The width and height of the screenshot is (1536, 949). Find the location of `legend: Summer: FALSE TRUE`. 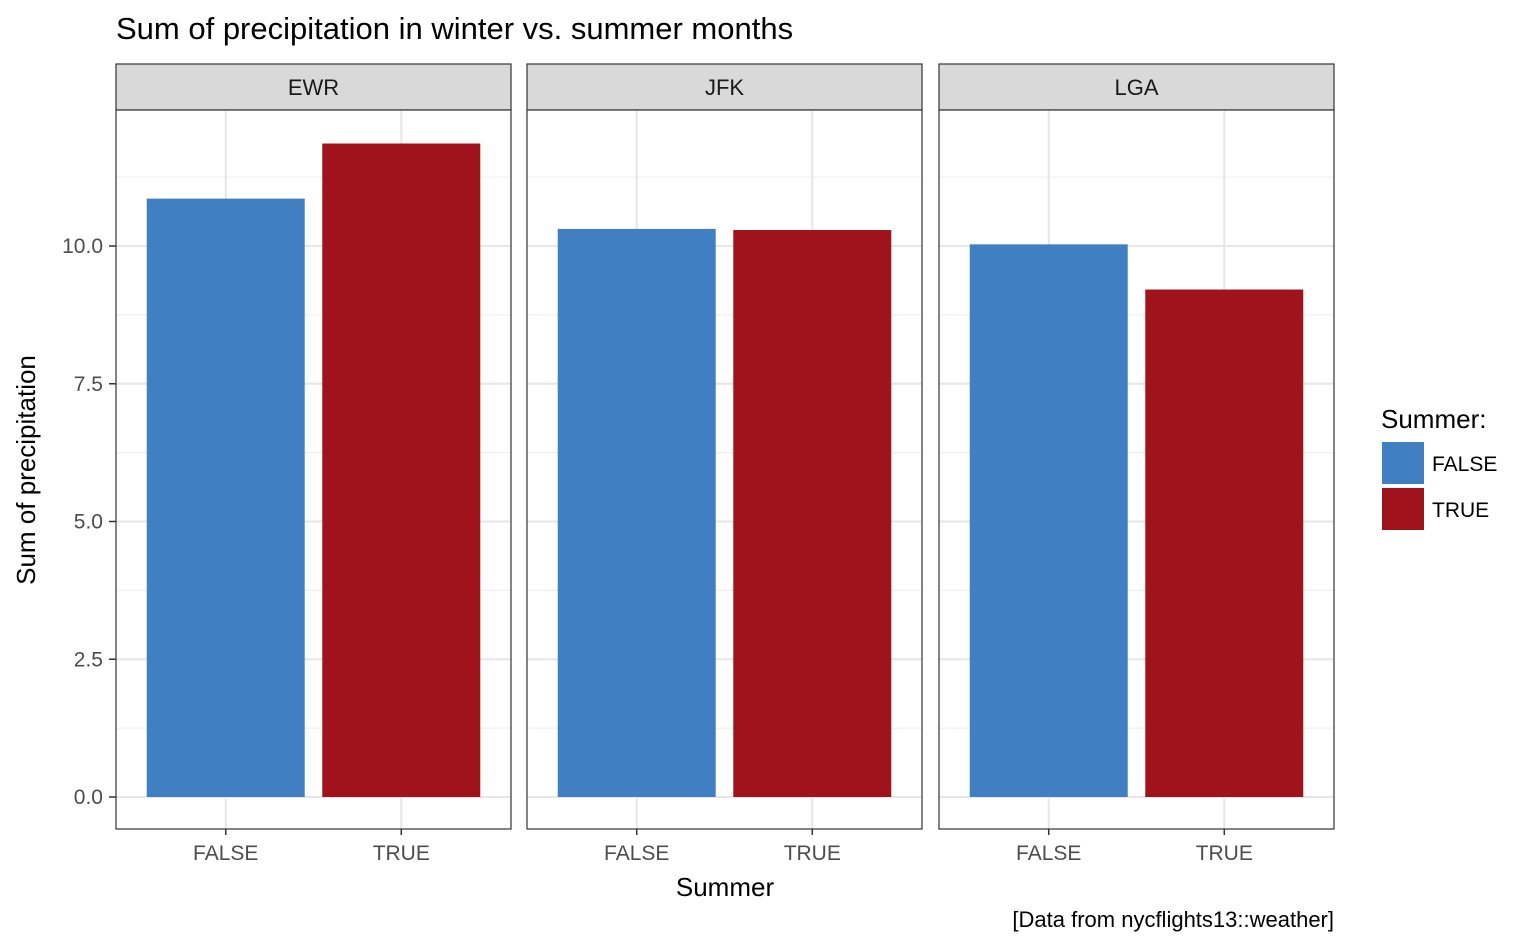

legend: Summer: FALSE TRUE is located at coordinates (1439, 467).